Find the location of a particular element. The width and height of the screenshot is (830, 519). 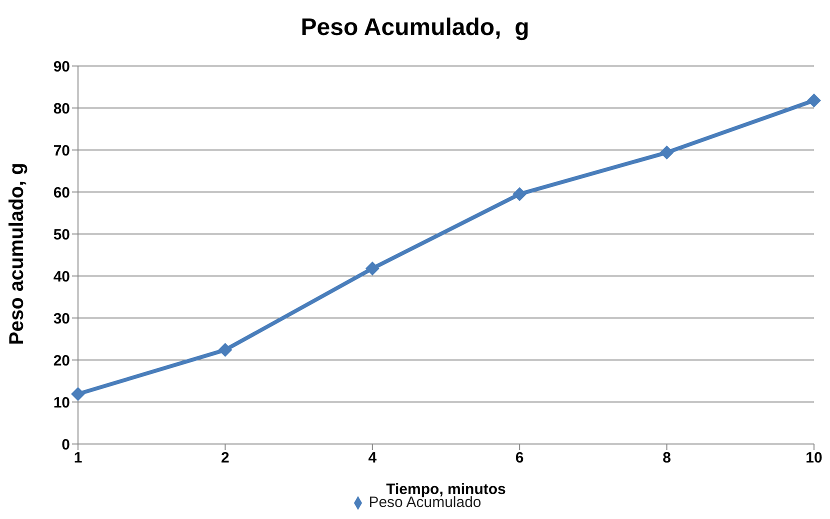

chart-title: Peso Acumulado, g is located at coordinates (415, 28).